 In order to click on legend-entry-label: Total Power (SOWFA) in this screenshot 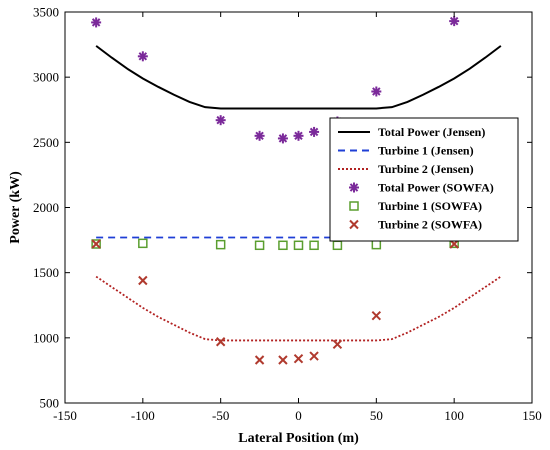, I will do `click(436, 188)`.